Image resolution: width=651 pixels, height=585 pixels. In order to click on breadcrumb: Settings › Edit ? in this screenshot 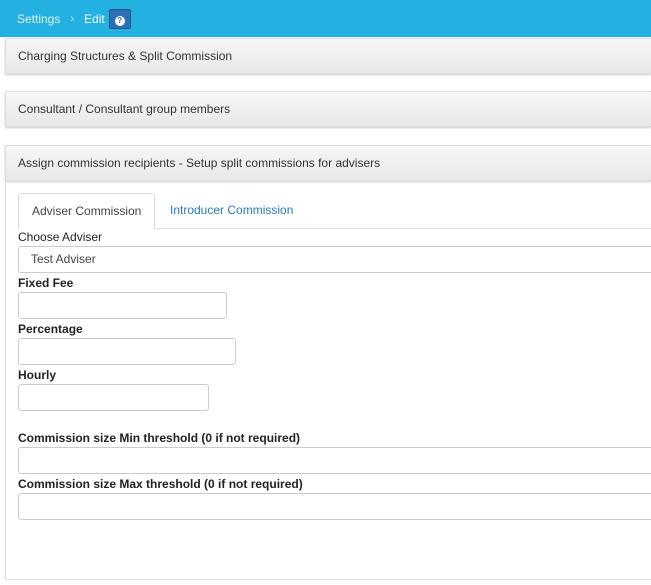, I will do `click(325, 18)`.